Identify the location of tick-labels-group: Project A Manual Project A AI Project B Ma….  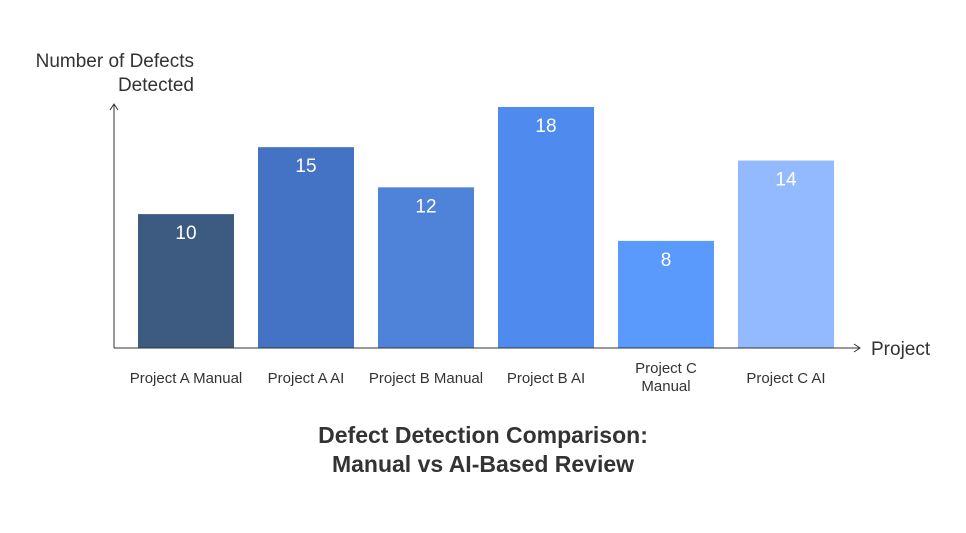
(478, 377).